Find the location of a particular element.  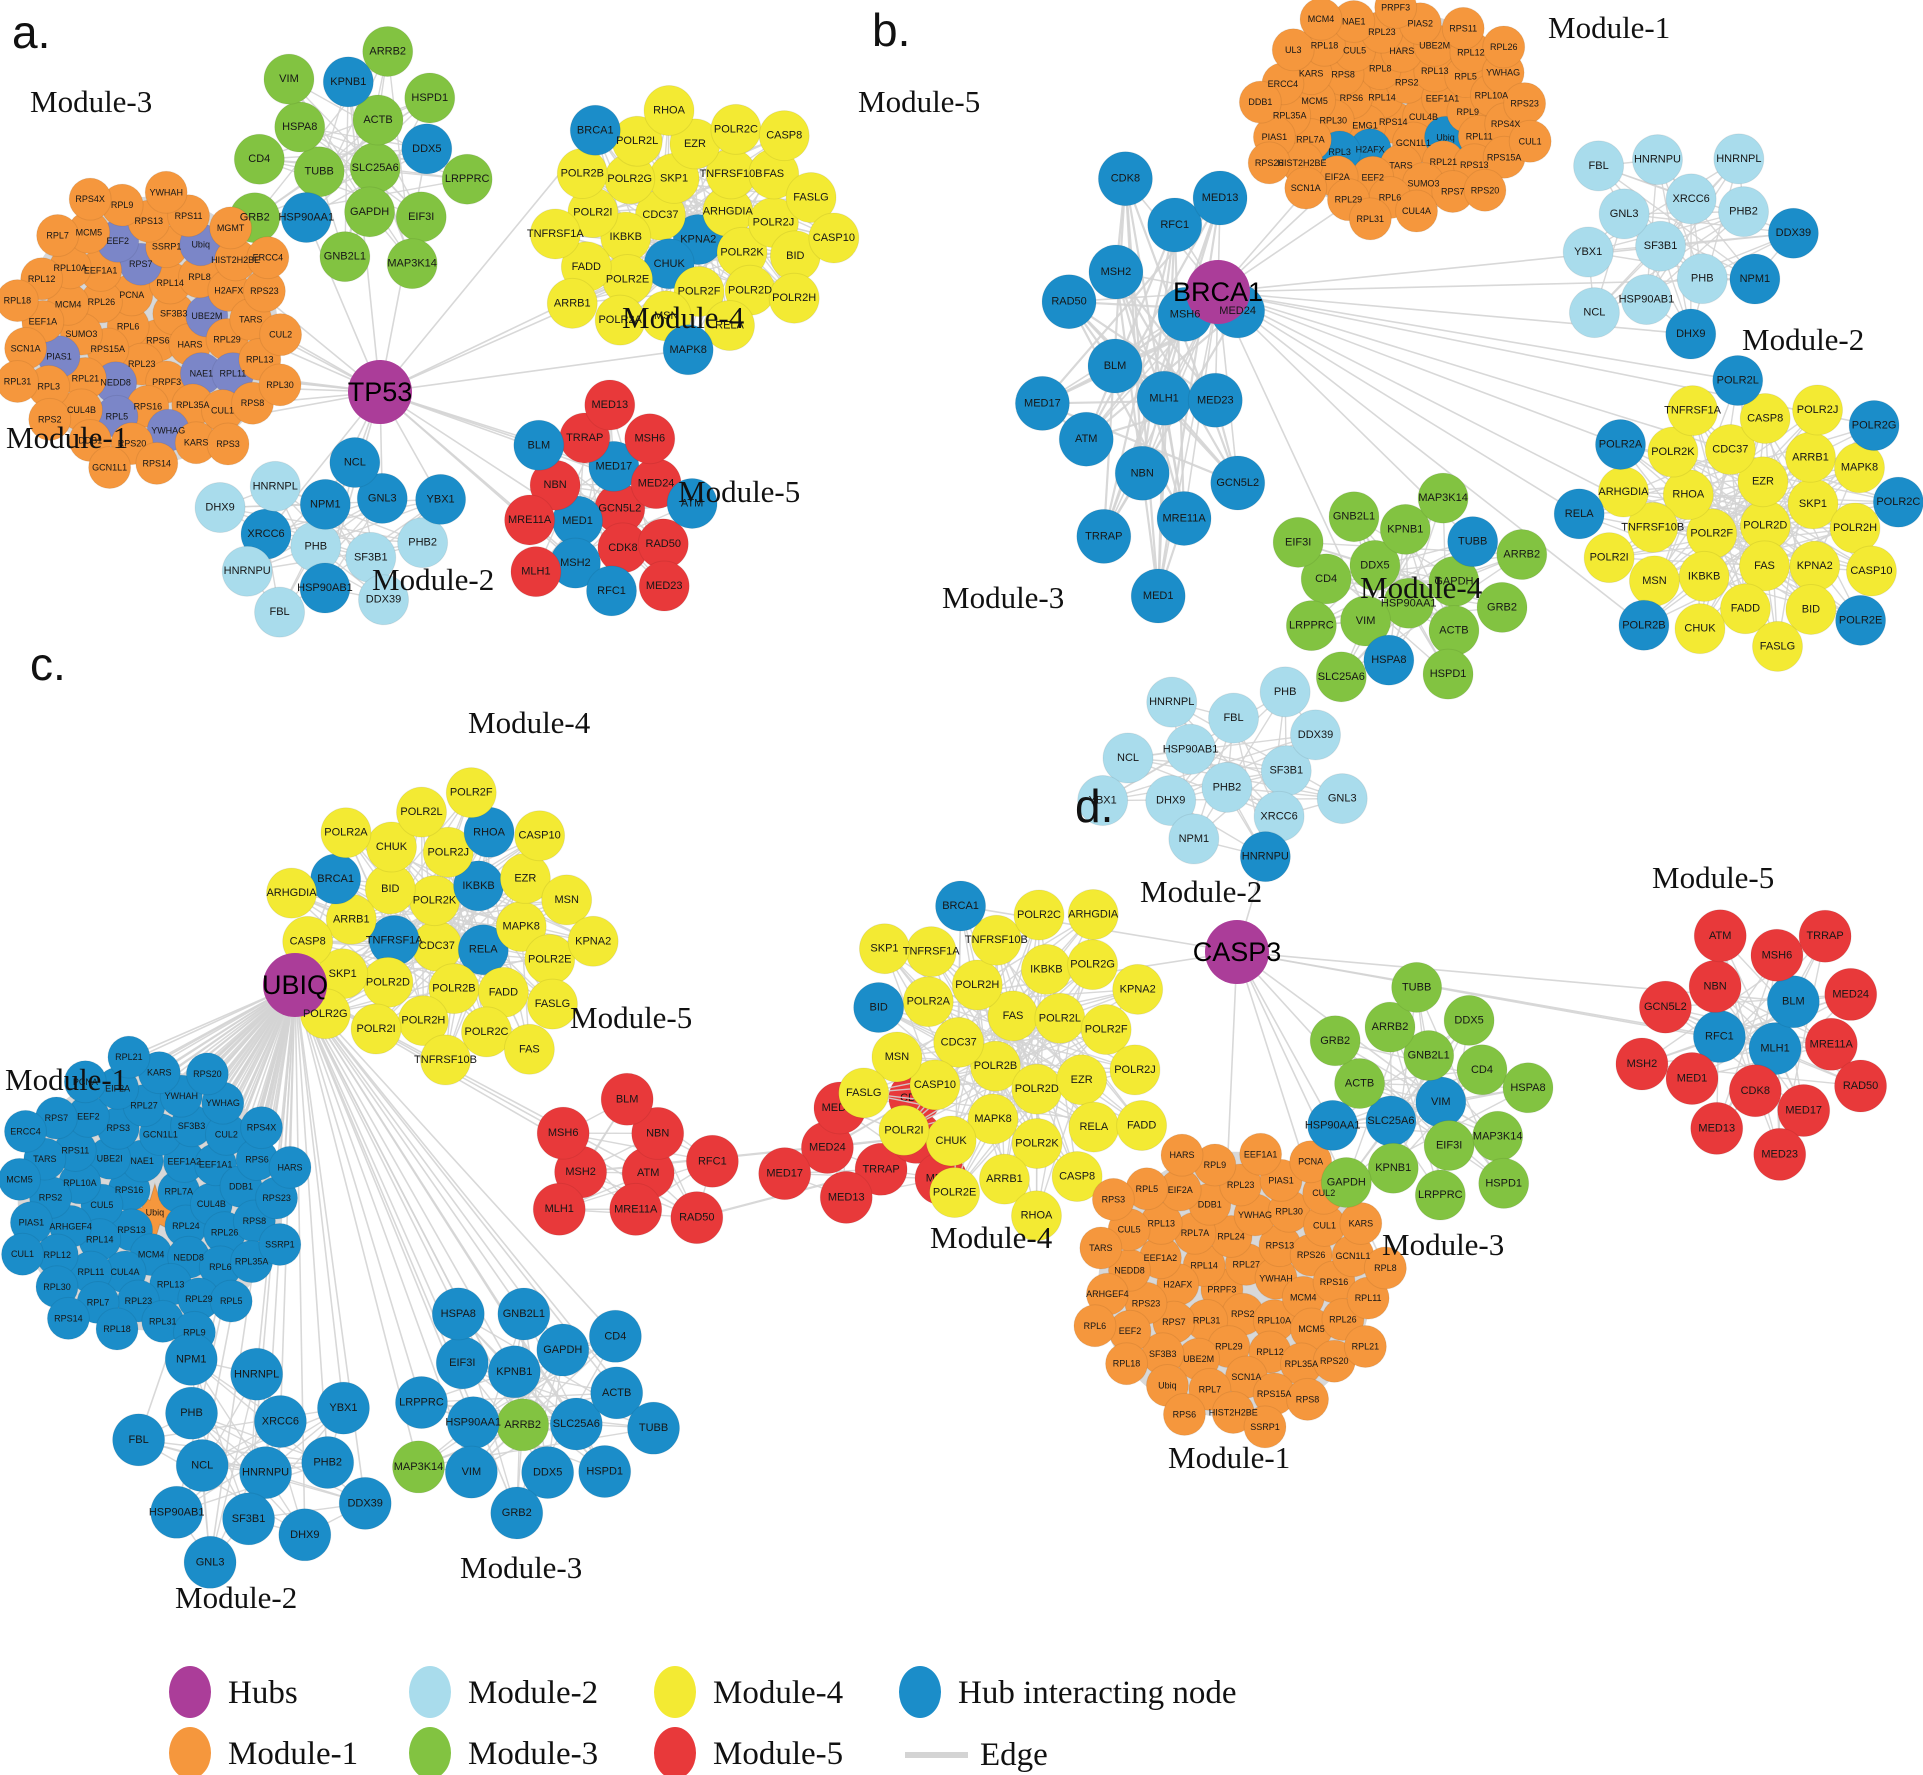

panel-letter: b. is located at coordinates (891, 30).